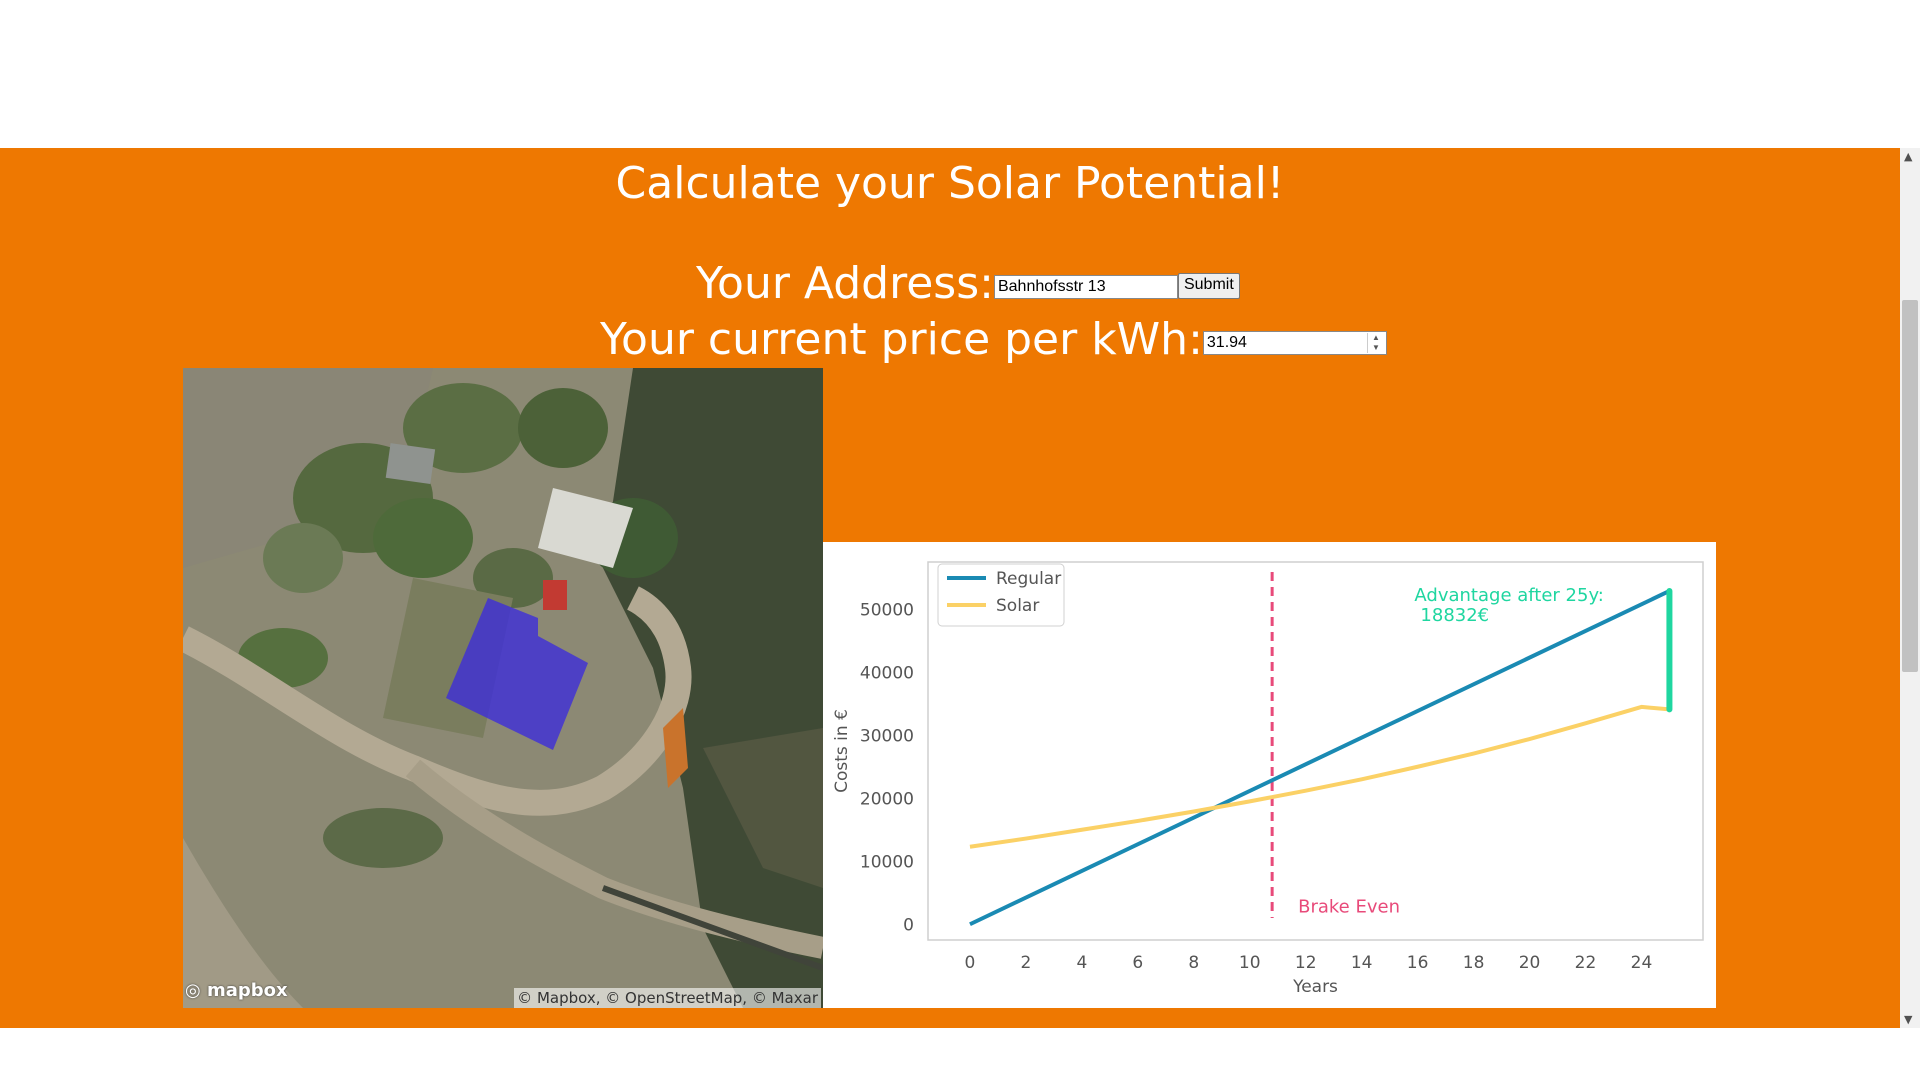 The image size is (1920, 1080). I want to click on series-line-regular, so click(1320, 758).